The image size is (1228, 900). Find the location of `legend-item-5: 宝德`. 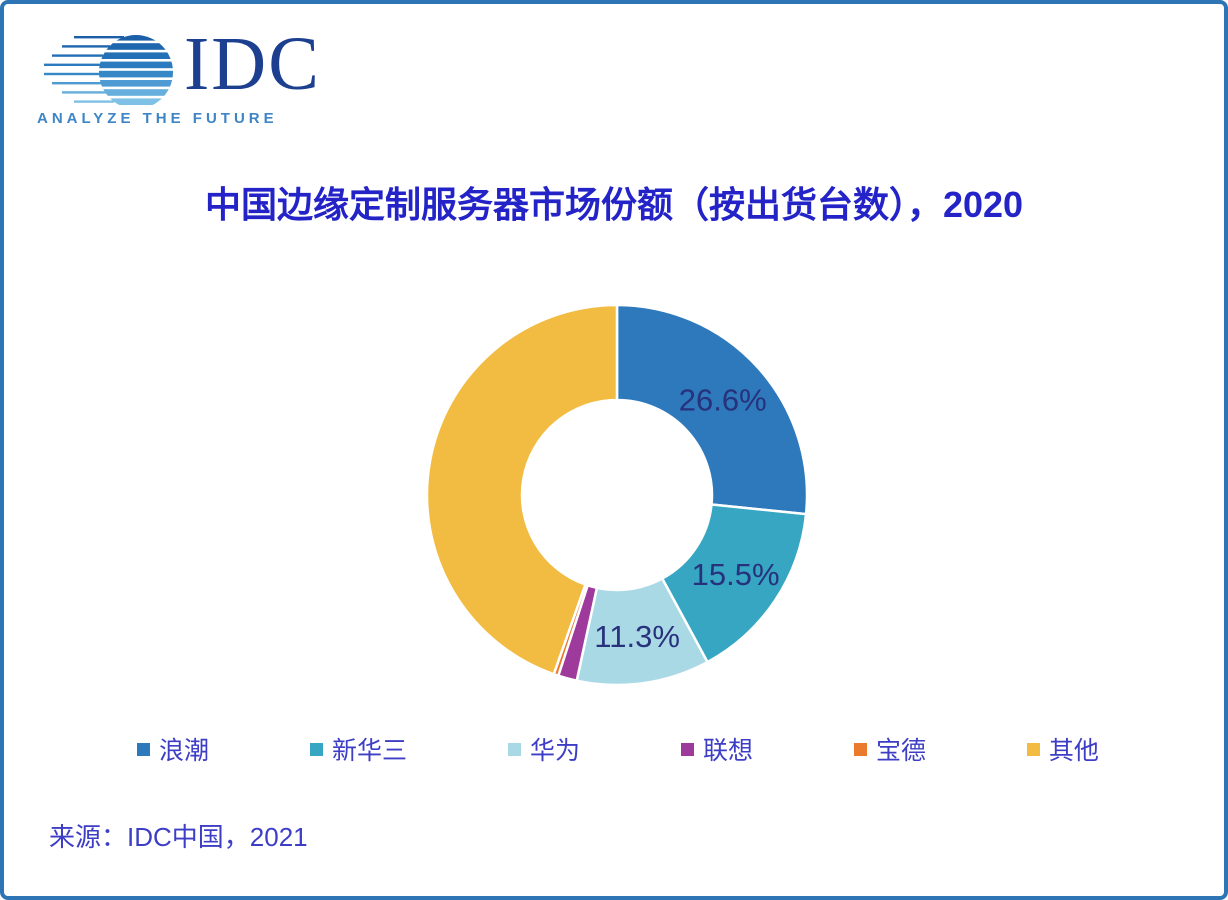

legend-item-5: 宝德 is located at coordinates (889, 749).